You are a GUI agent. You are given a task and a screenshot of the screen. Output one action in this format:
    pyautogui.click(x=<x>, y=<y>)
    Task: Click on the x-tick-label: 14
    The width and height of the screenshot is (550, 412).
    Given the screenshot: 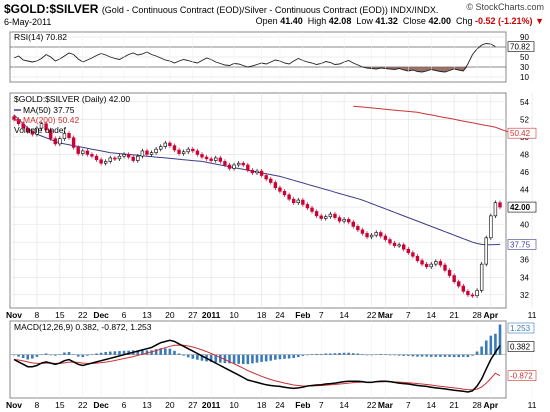 What is the action you would take?
    pyautogui.click(x=344, y=315)
    